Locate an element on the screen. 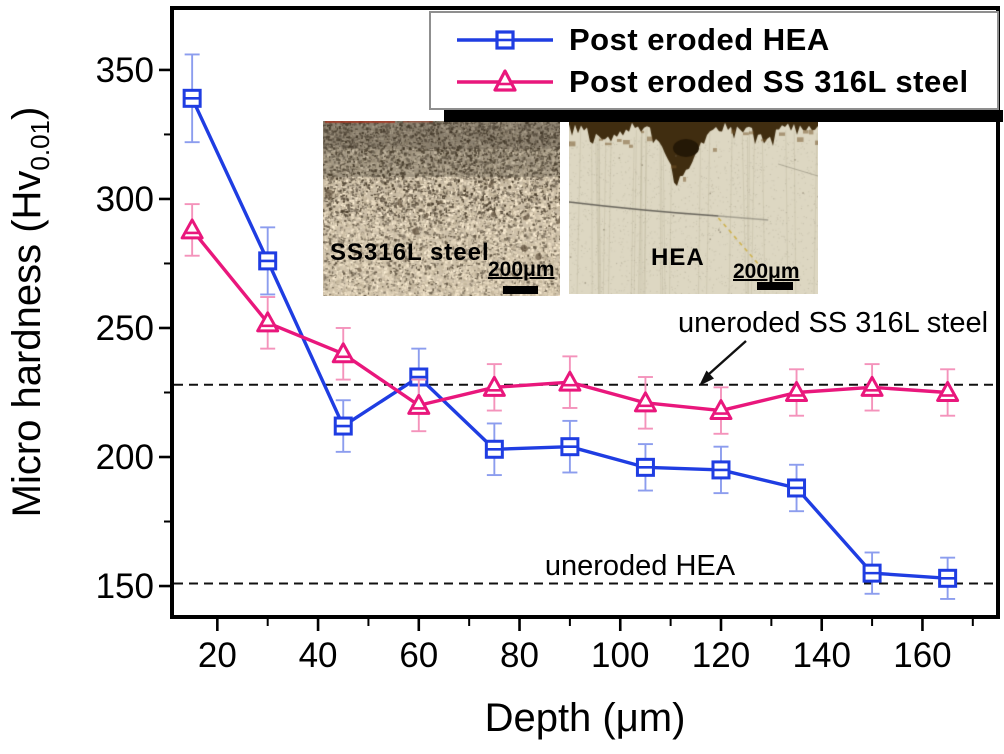  inset-micrograph-hea: HEA 200μm is located at coordinates (693, 204).